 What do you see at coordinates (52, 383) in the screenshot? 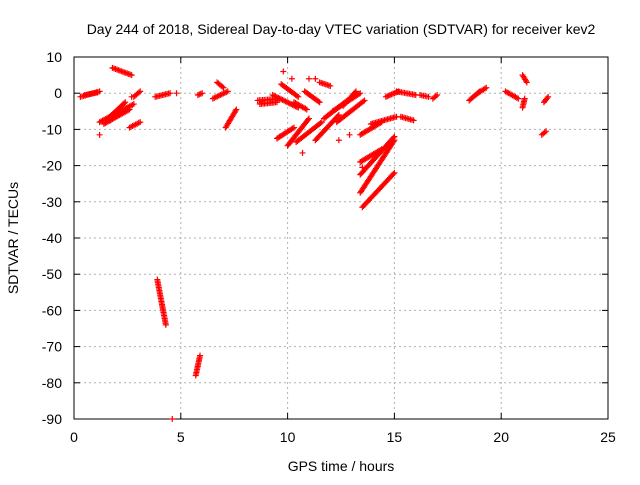
I see `y-tick-label: -80` at bounding box center [52, 383].